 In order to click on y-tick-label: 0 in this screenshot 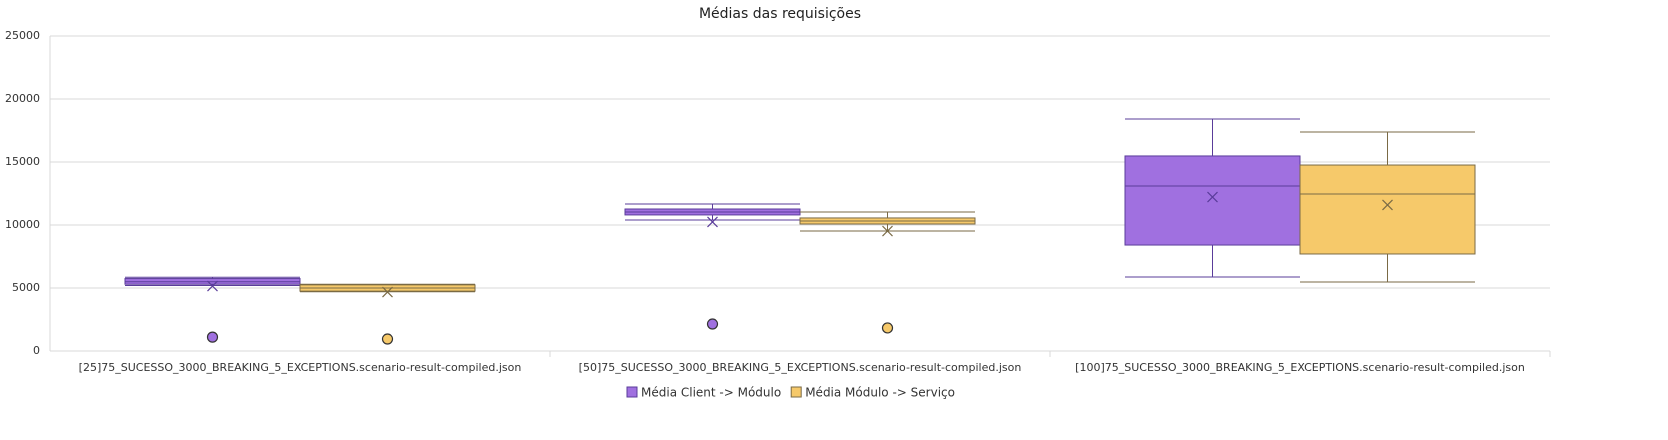, I will do `click(36, 350)`.